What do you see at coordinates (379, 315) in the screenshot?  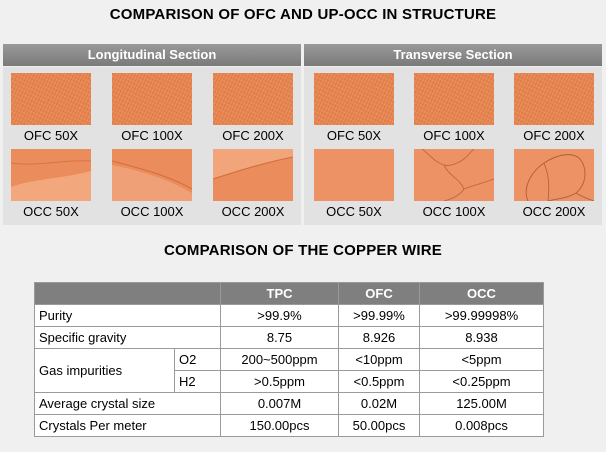 I see `cell-ofc: >99.99%` at bounding box center [379, 315].